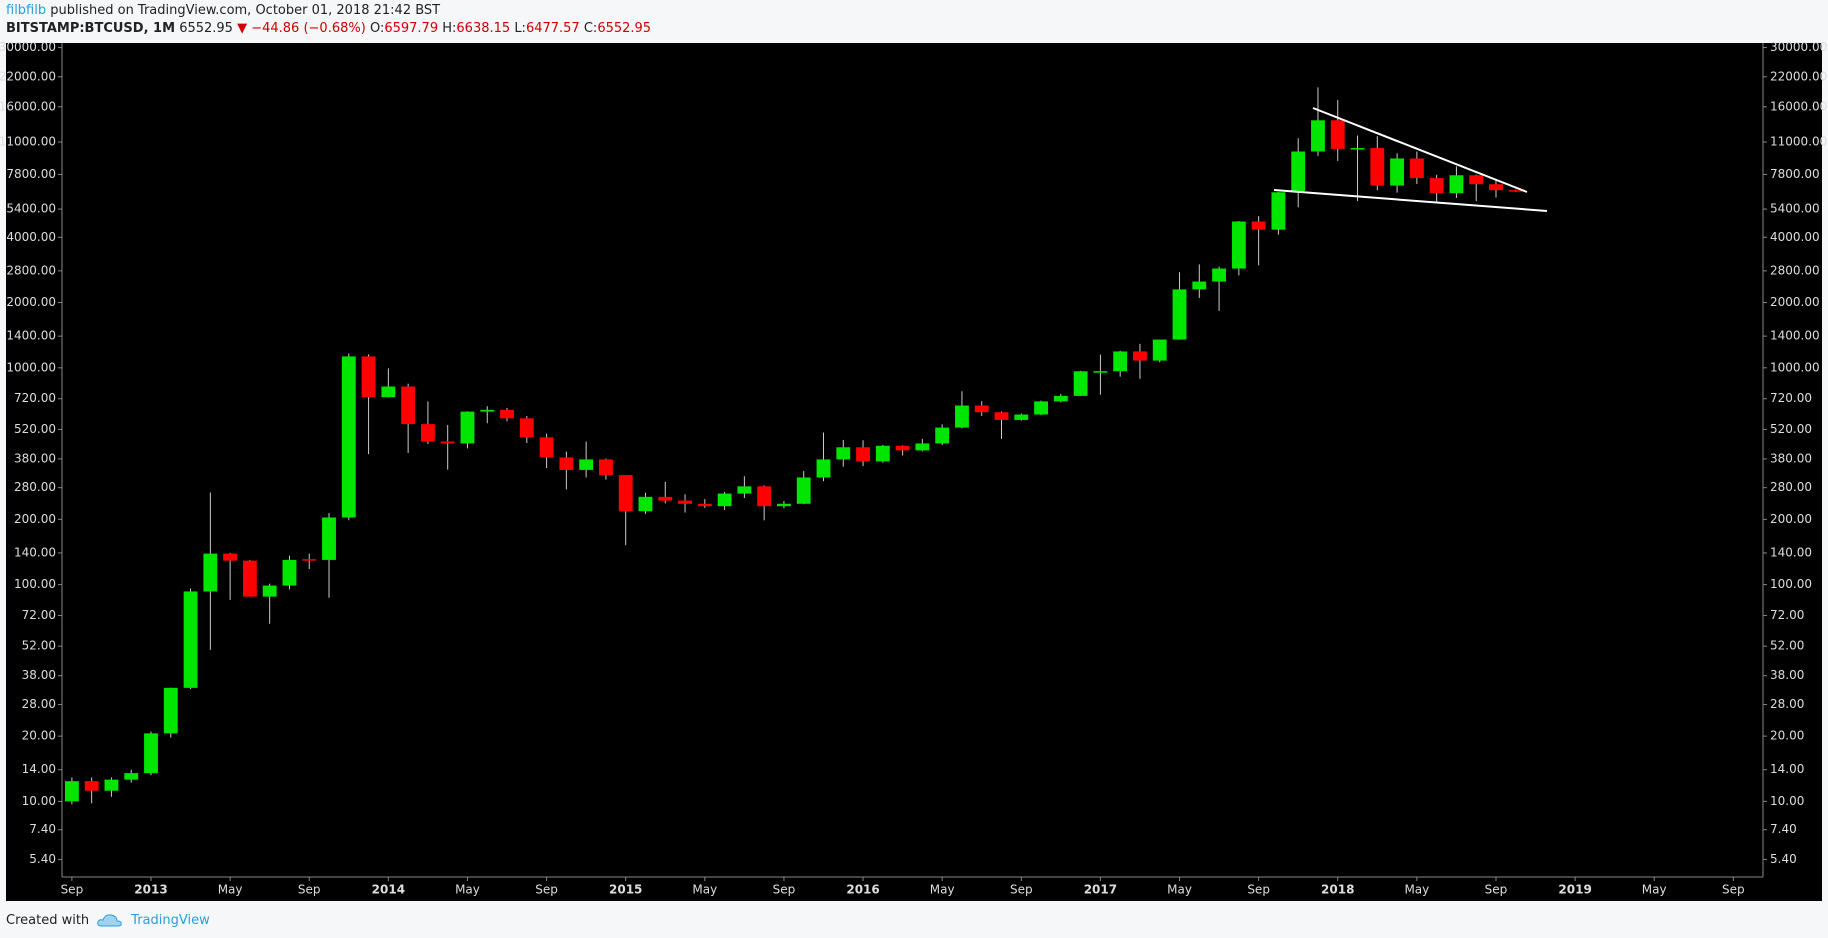 The image size is (1828, 938). What do you see at coordinates (91, 28) in the screenshot?
I see `symbol: BITSTAMP:BTCUSD, 1M` at bounding box center [91, 28].